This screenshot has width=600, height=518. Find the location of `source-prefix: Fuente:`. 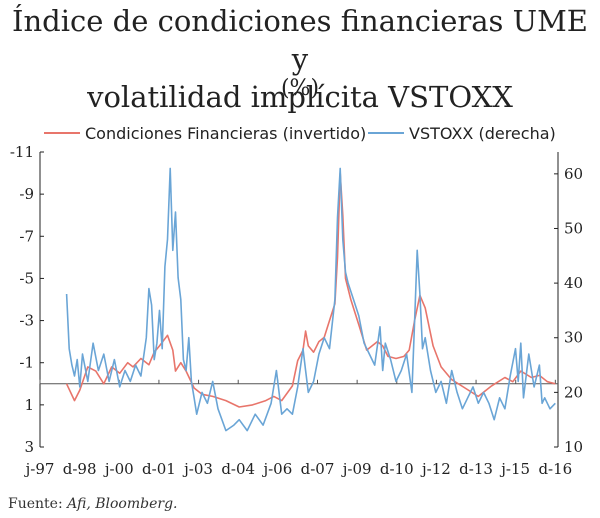

source-prefix: Fuente: is located at coordinates (38, 504).